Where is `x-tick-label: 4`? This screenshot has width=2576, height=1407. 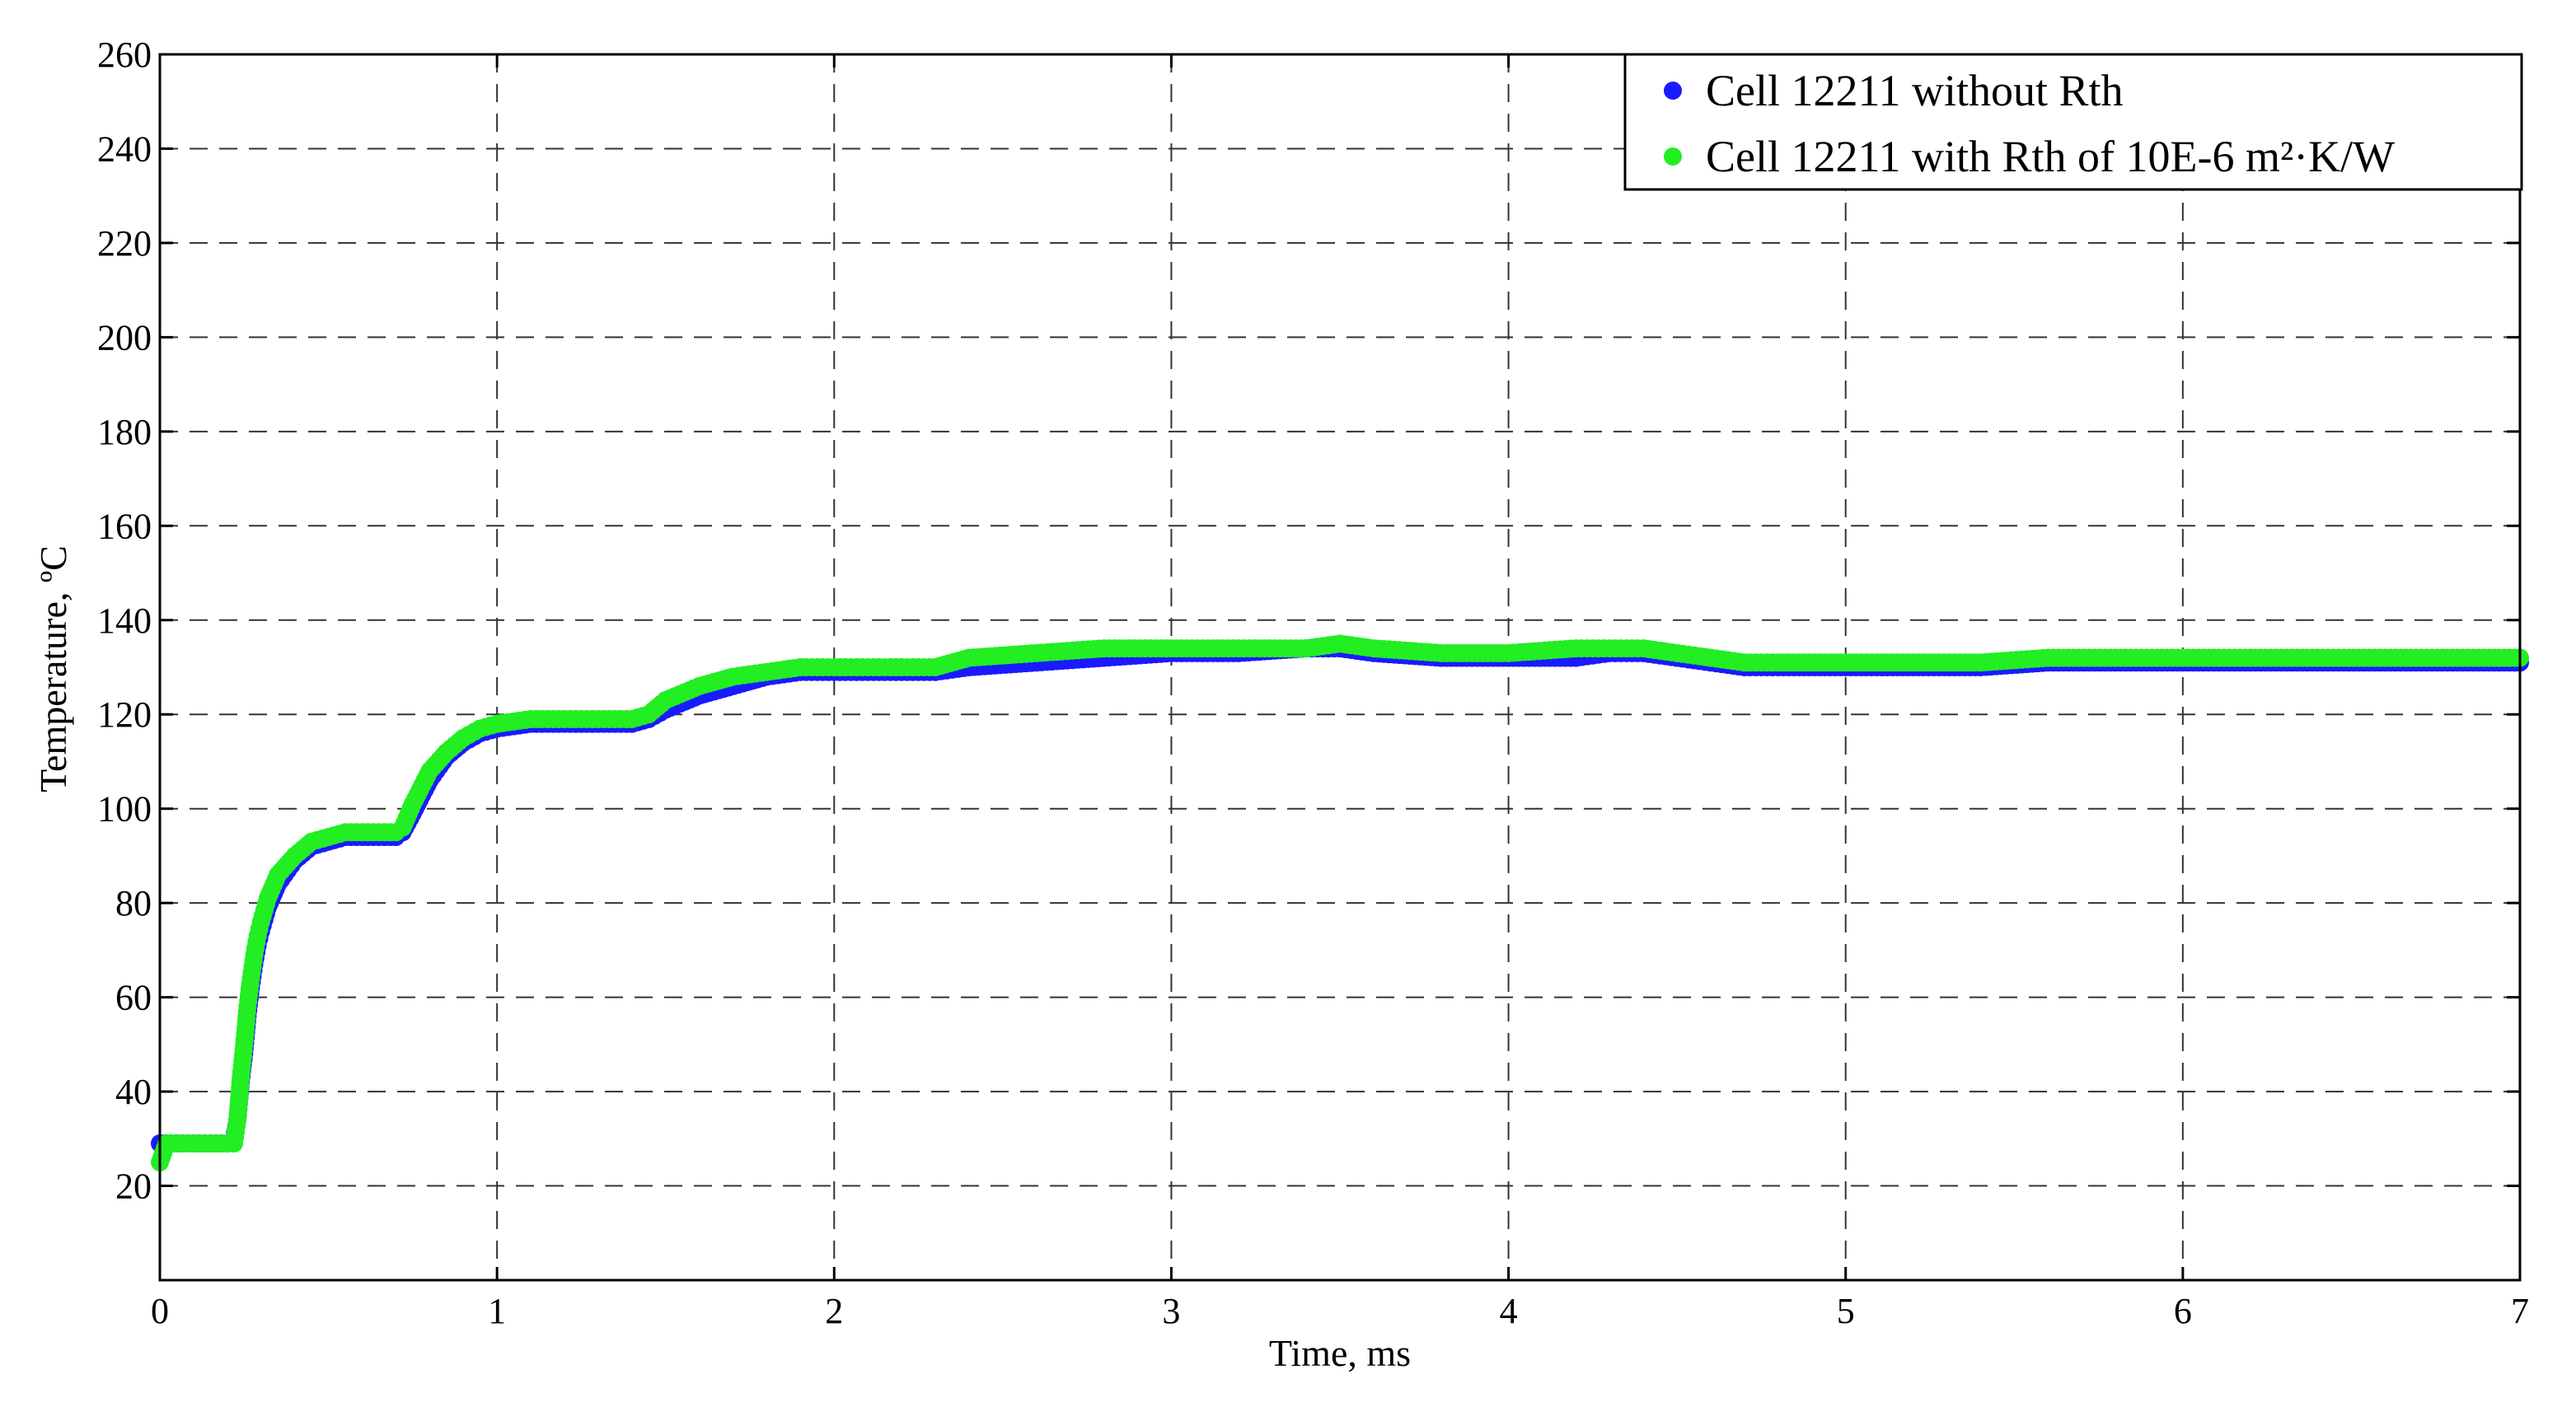 x-tick-label: 4 is located at coordinates (1509, 1311).